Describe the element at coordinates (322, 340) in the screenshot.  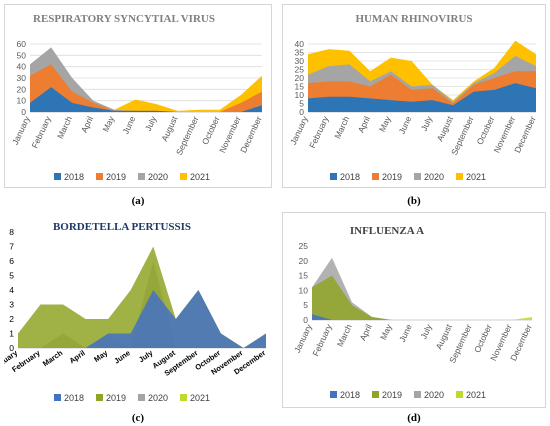
I see `x-tick-label: February` at that location.